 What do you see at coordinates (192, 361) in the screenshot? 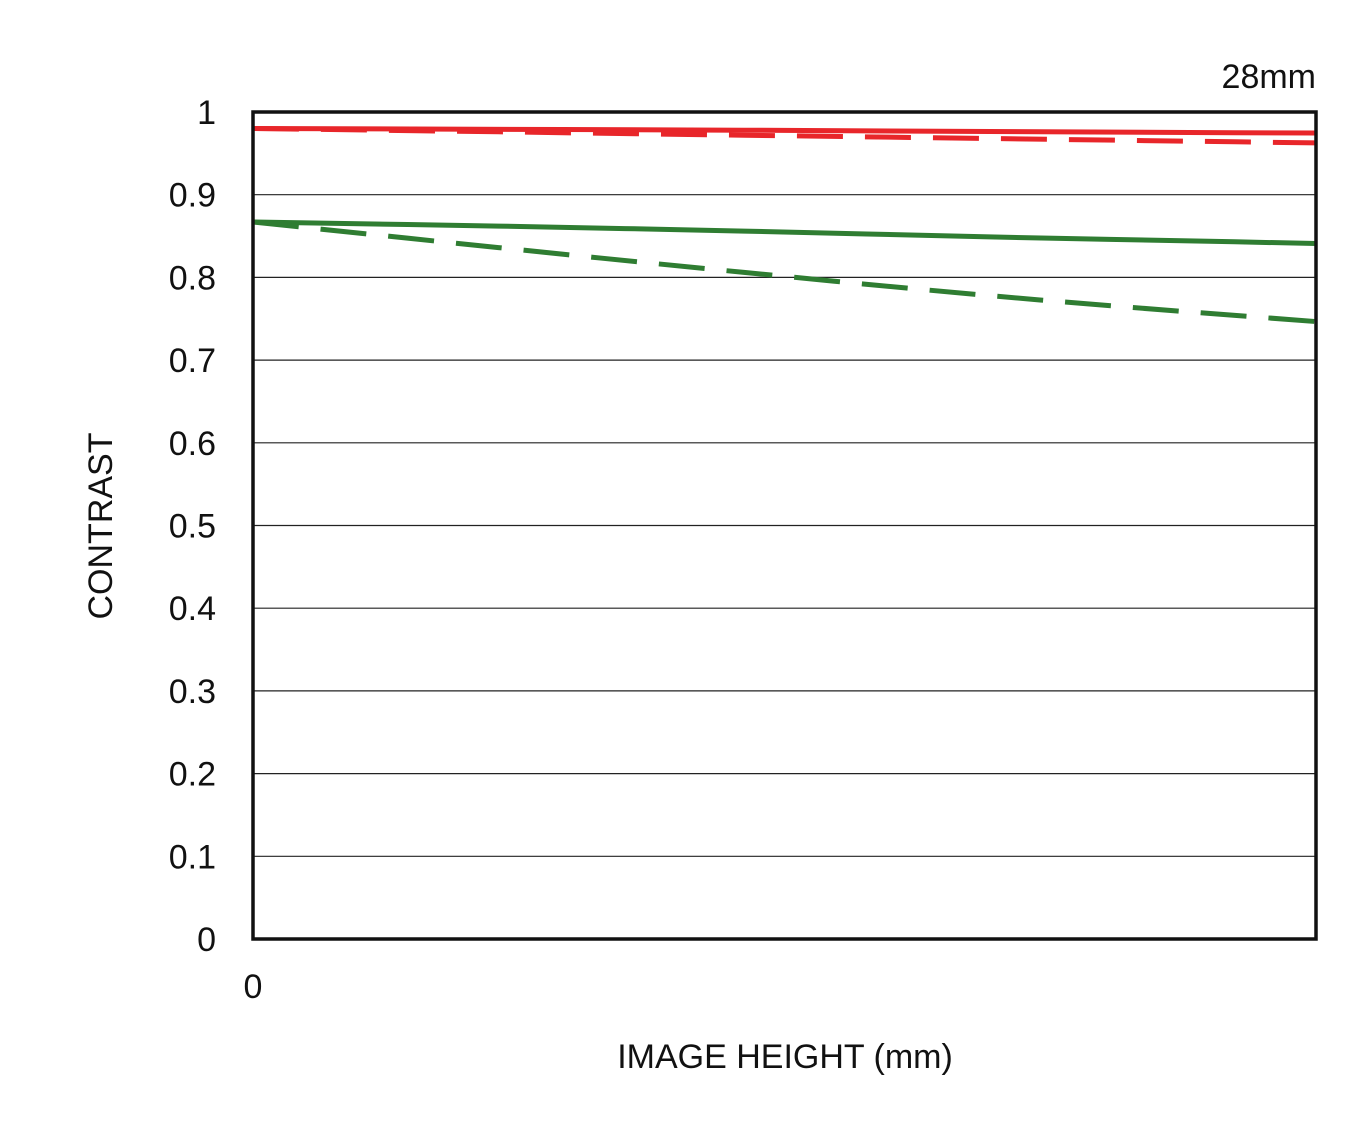
I see `y-tick-label: 0.7` at bounding box center [192, 361].